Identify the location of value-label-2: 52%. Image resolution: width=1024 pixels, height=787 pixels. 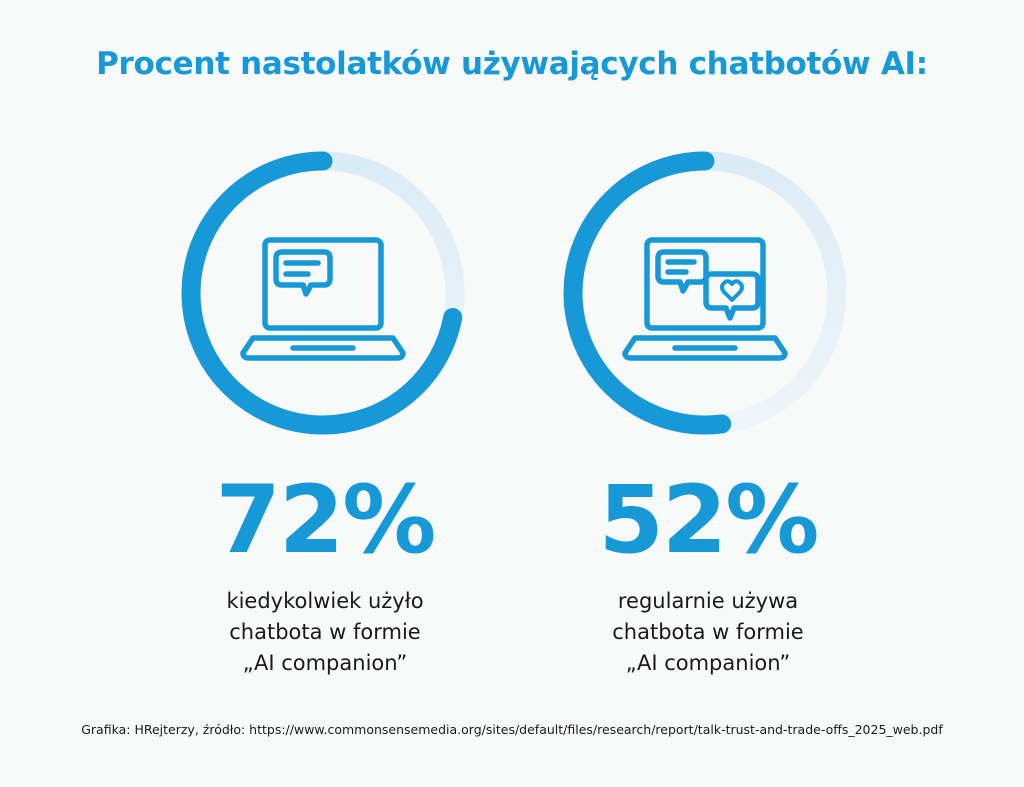
(709, 520).